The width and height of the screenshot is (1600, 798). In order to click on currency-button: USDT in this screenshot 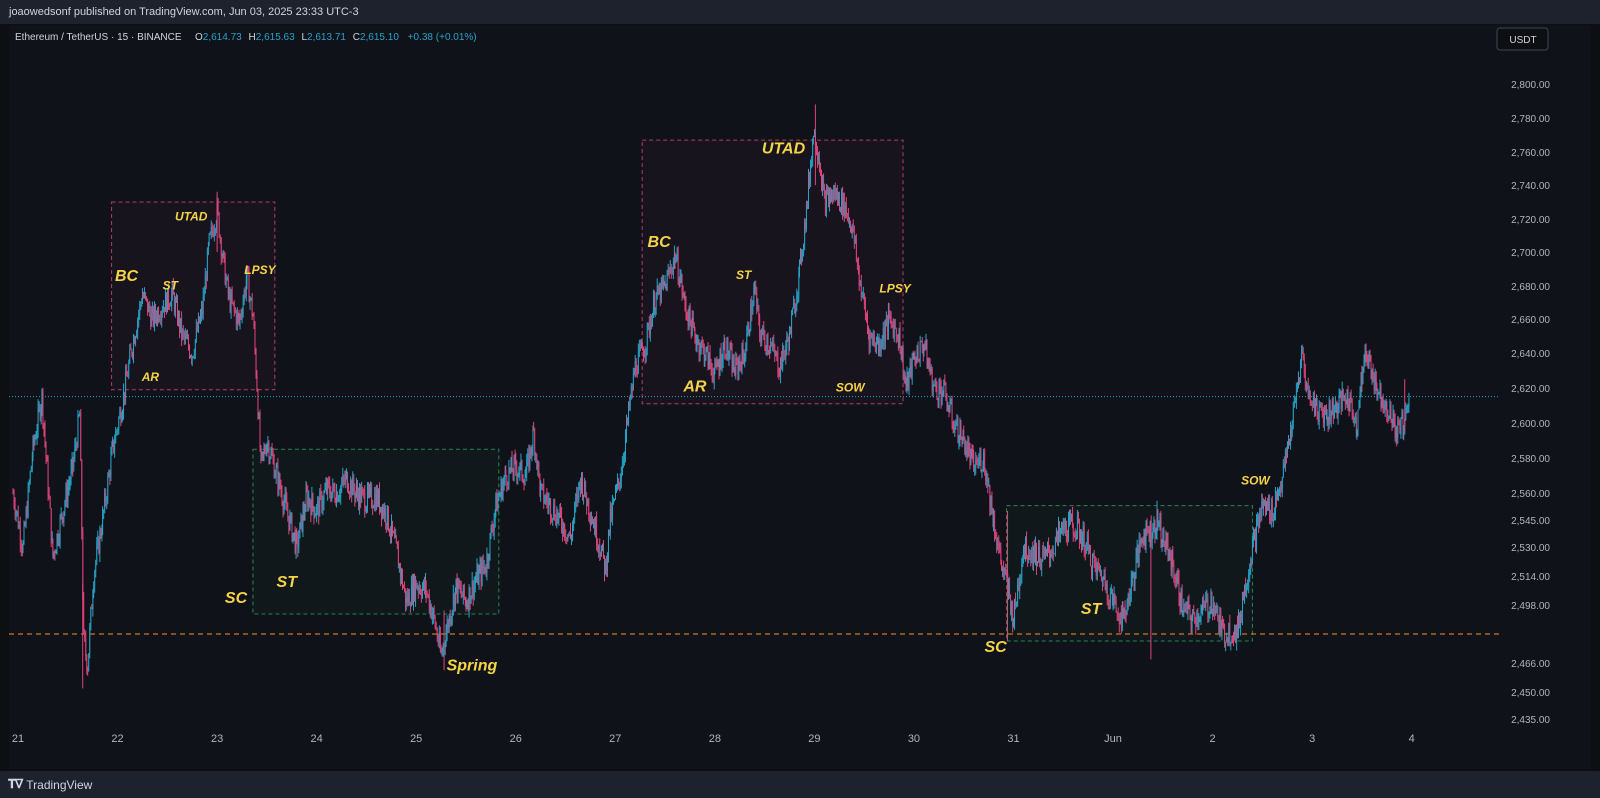, I will do `click(1522, 39)`.